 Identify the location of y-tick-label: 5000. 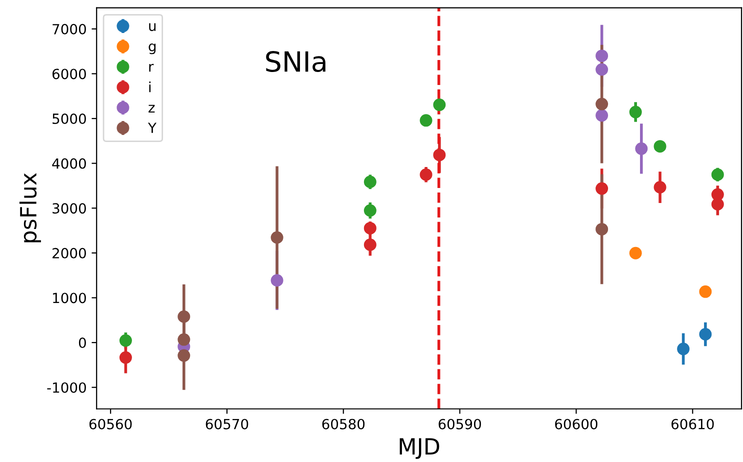
(69, 118).